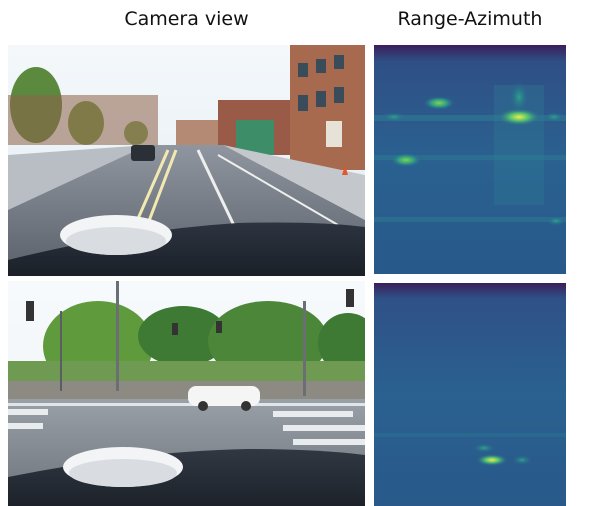 The height and width of the screenshot is (506, 594). What do you see at coordinates (470, 159) in the screenshot?
I see `range-azimuth-heatmap-street` at bounding box center [470, 159].